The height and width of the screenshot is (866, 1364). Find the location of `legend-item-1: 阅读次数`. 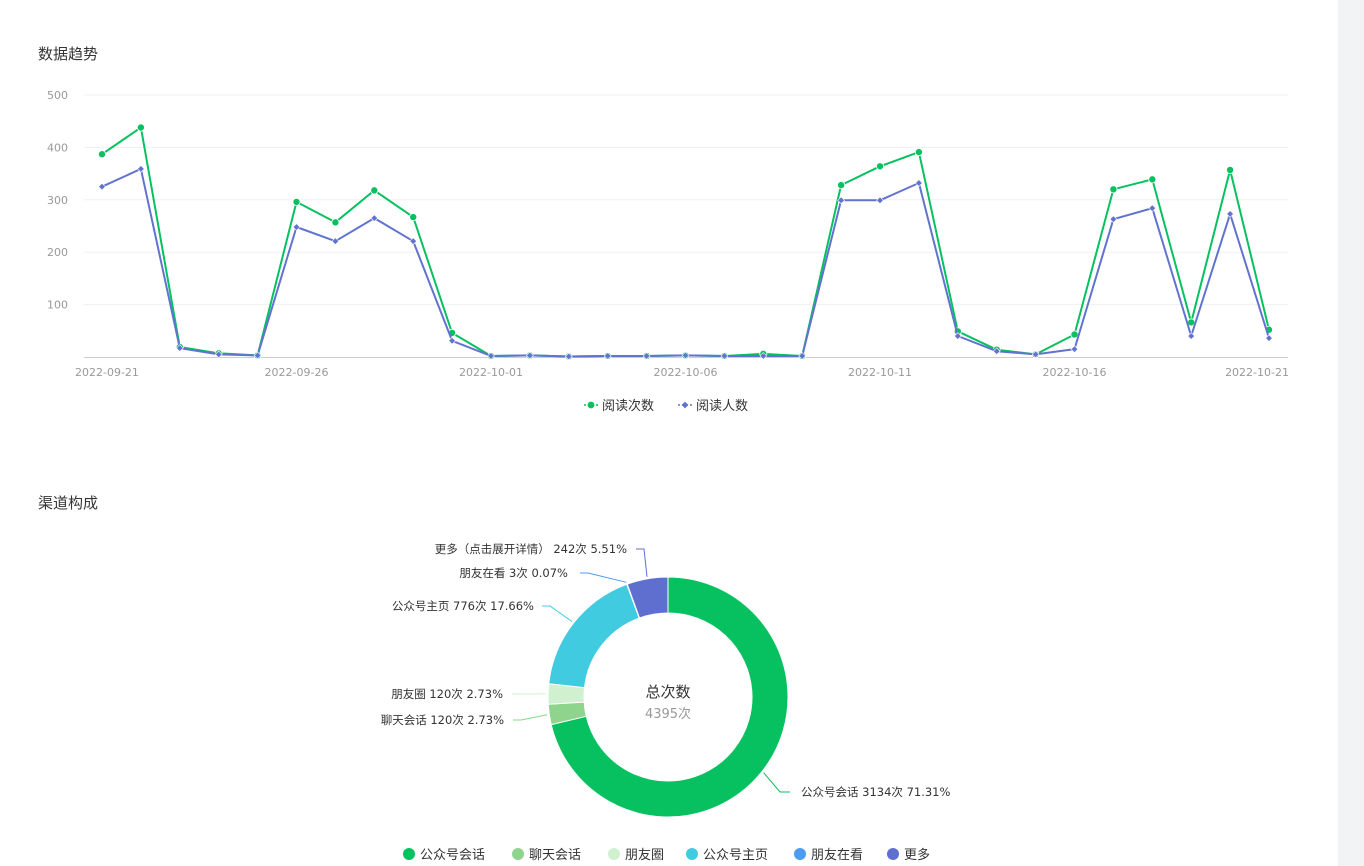

legend-item-1: 阅读次数 is located at coordinates (619, 406).